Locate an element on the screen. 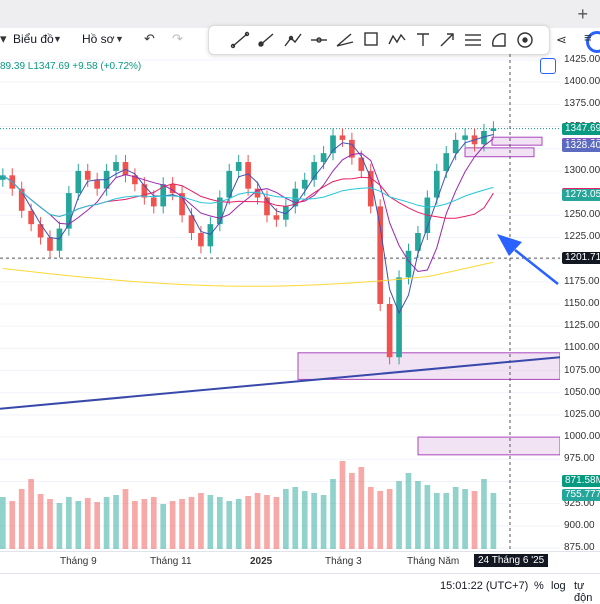 Image resolution: width=600 pixels, height=604 pixels. y-tick-label: 925.00 is located at coordinates (579, 503).